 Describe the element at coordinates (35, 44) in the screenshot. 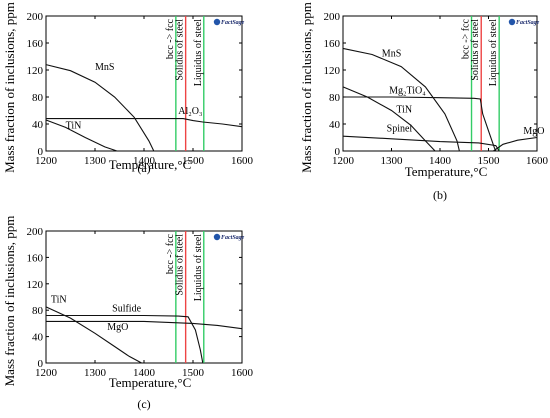

I see `panel-1-ytick-label-160: 160` at that location.